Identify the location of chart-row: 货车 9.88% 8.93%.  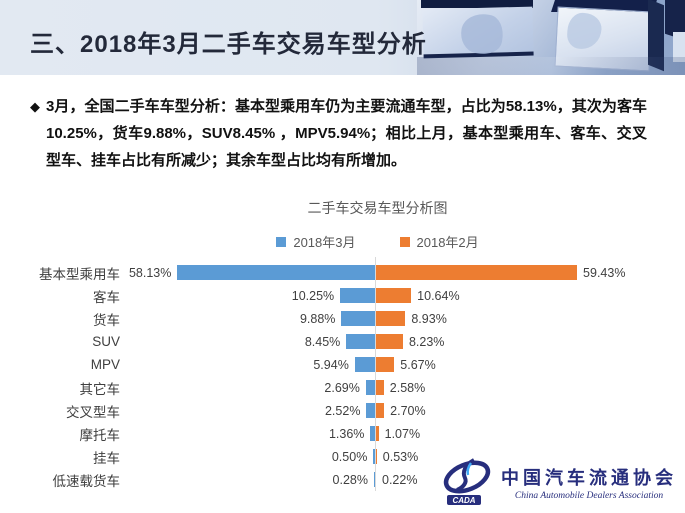
(342, 318).